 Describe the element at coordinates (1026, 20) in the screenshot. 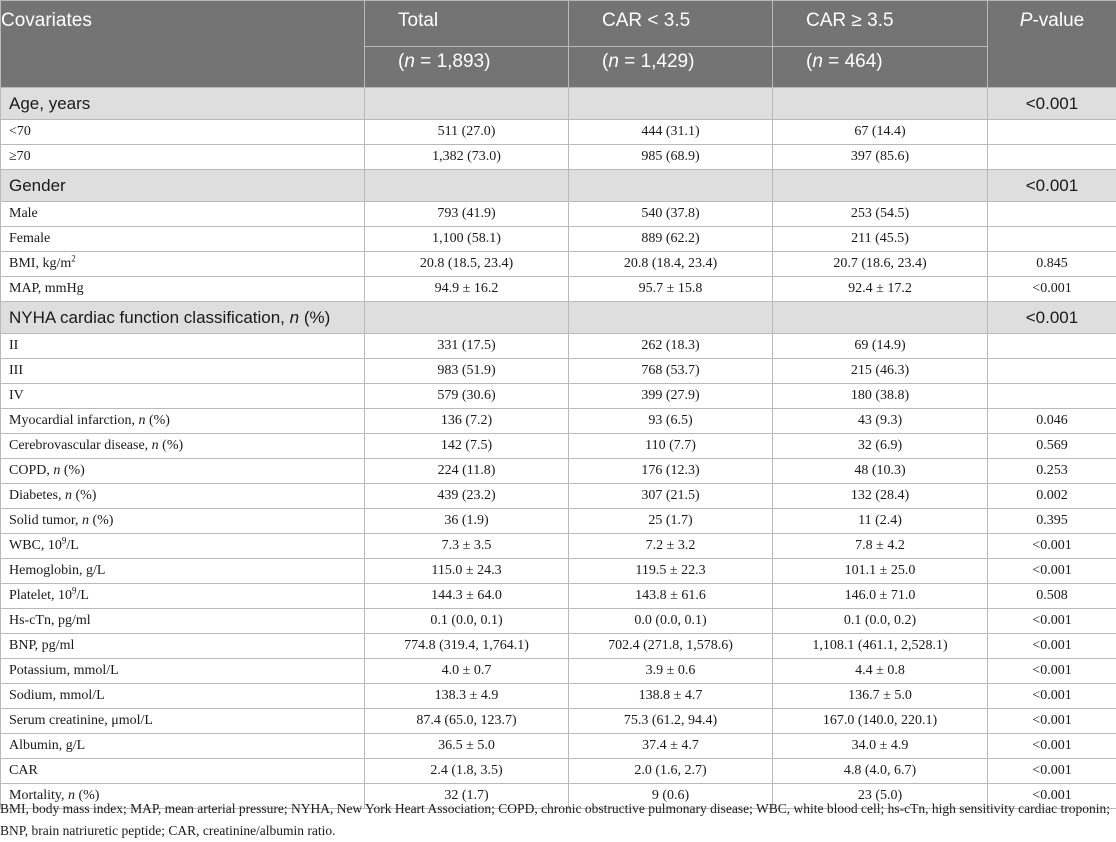

I see `cell-text: P` at that location.